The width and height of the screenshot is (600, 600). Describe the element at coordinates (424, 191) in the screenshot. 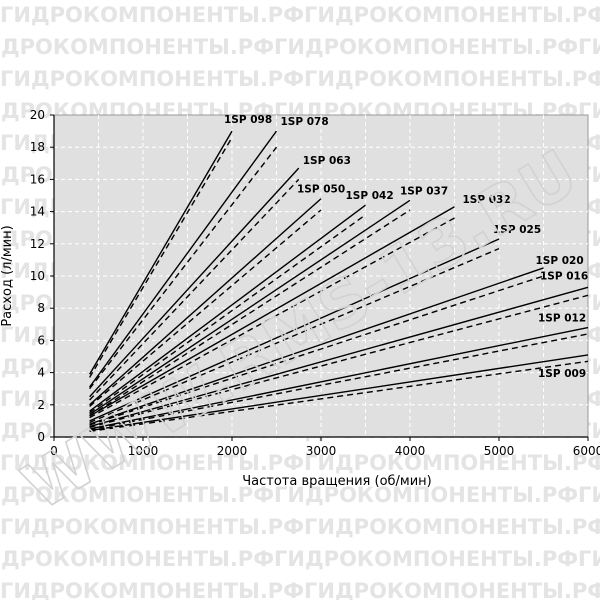

I see `series-label: 1SP 037` at that location.